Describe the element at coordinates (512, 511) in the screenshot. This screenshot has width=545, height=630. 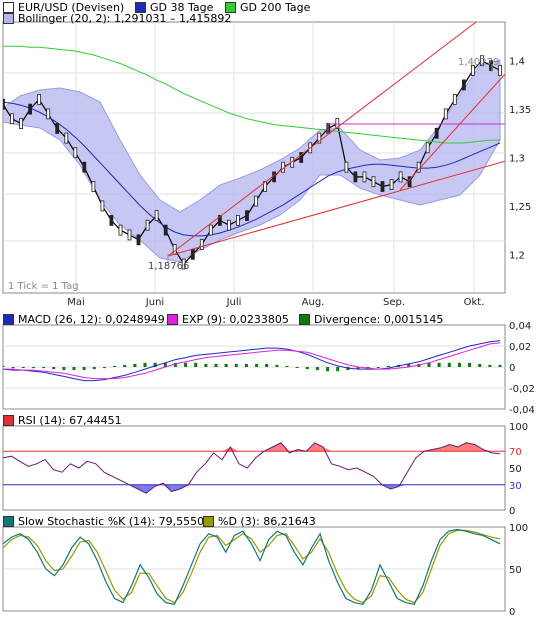
I see `rsi-y-tick-label: 0` at that location.